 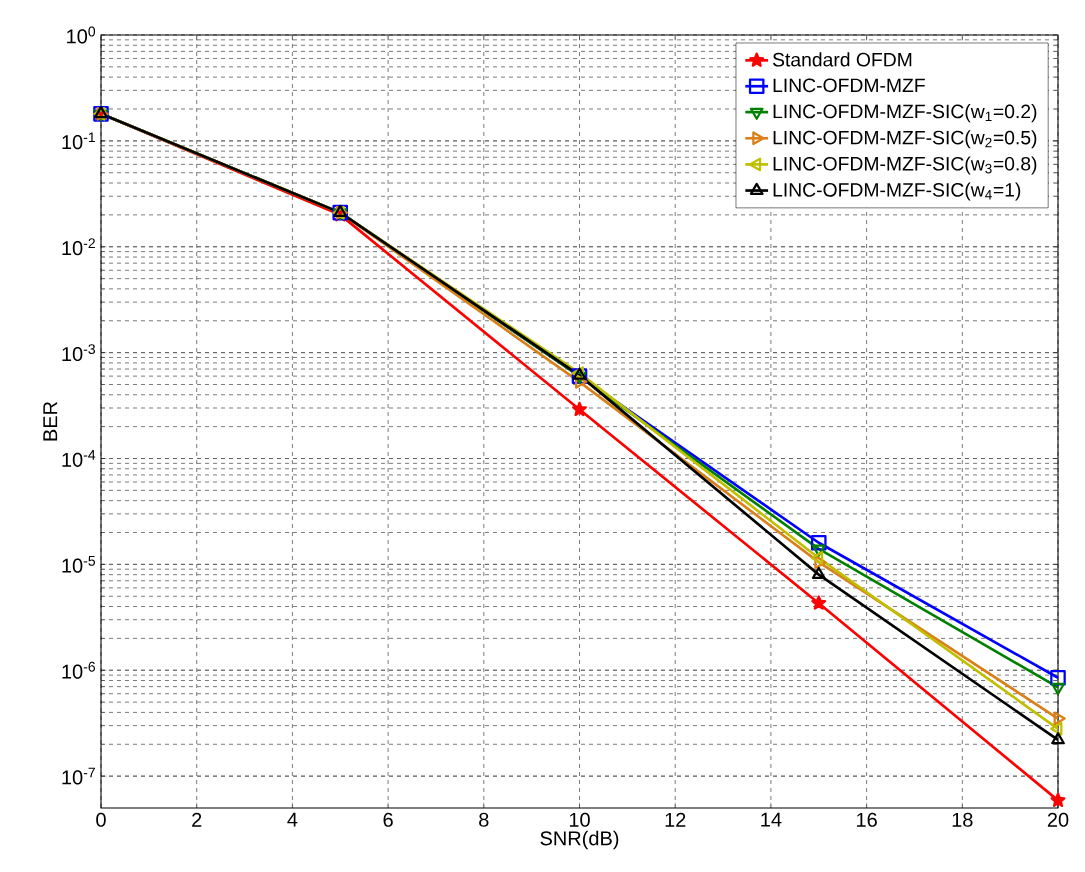 I want to click on x-tick-label: 18, so click(x=962, y=819).